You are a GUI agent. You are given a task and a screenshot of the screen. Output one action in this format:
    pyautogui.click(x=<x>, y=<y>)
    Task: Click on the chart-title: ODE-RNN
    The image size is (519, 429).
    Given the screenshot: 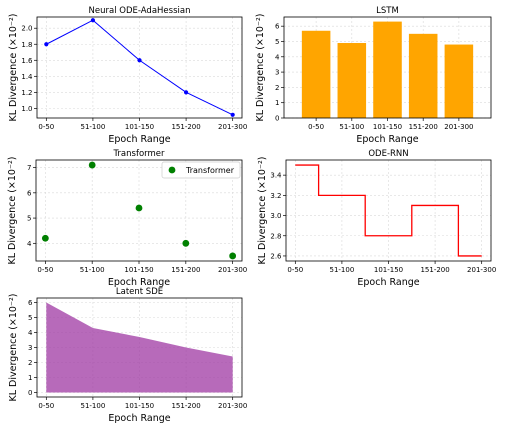 What is the action you would take?
    pyautogui.click(x=388, y=154)
    